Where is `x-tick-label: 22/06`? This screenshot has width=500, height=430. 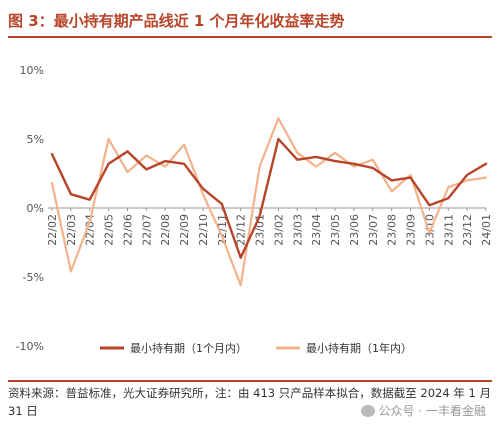
x-tick-label: 22/06 is located at coordinates (127, 230).